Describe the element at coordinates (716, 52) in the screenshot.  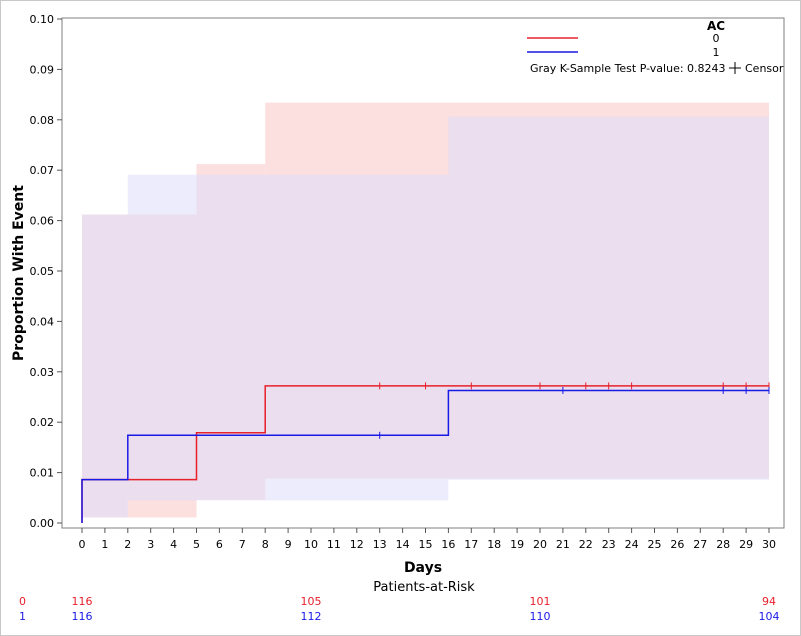
I see `legend-label-series-1: 1` at that location.